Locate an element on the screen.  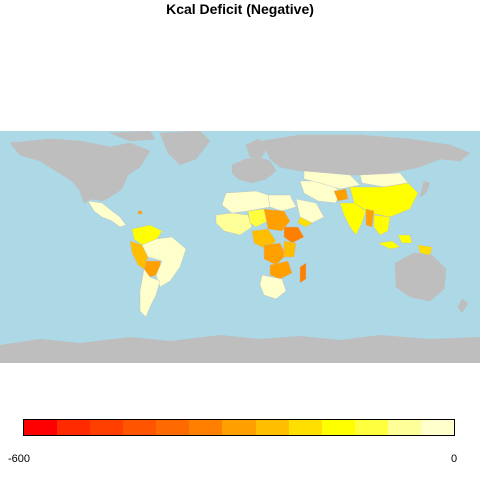
region-north-africa is located at coordinates (246, 202).